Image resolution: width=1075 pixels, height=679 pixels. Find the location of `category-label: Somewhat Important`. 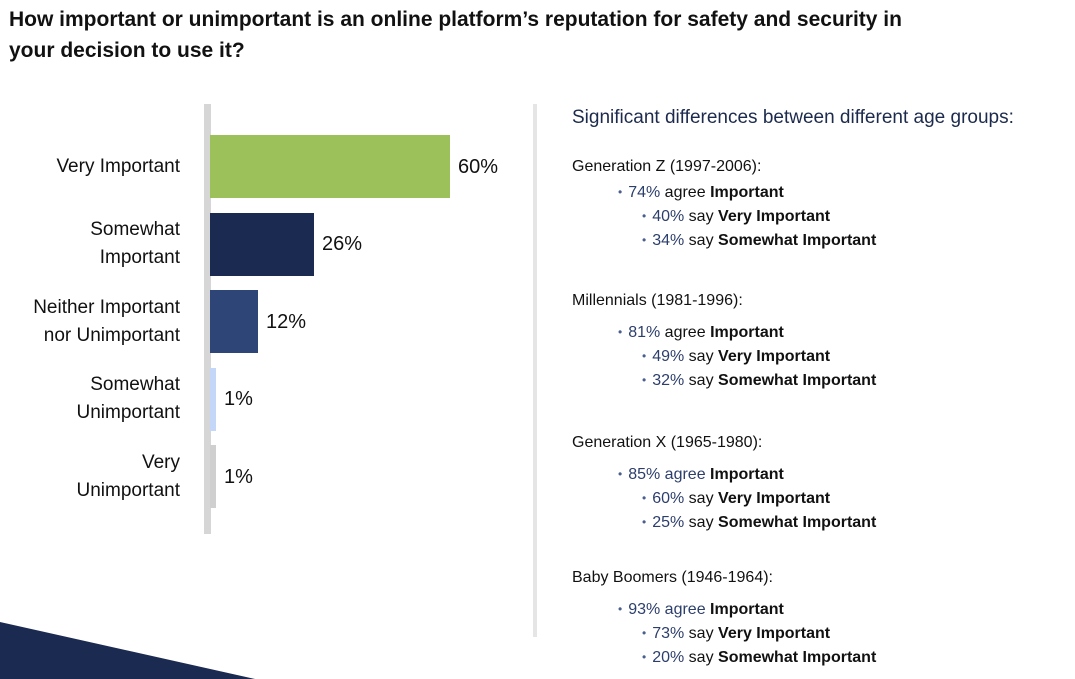

category-label: Somewhat Important is located at coordinates (90, 244).